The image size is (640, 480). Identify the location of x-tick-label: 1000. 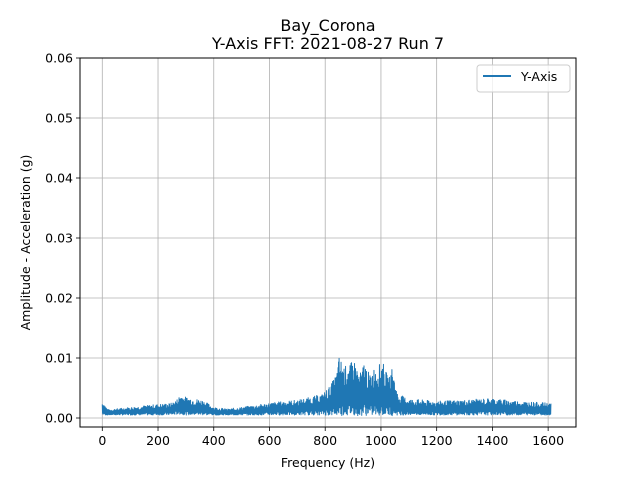
(381, 440).